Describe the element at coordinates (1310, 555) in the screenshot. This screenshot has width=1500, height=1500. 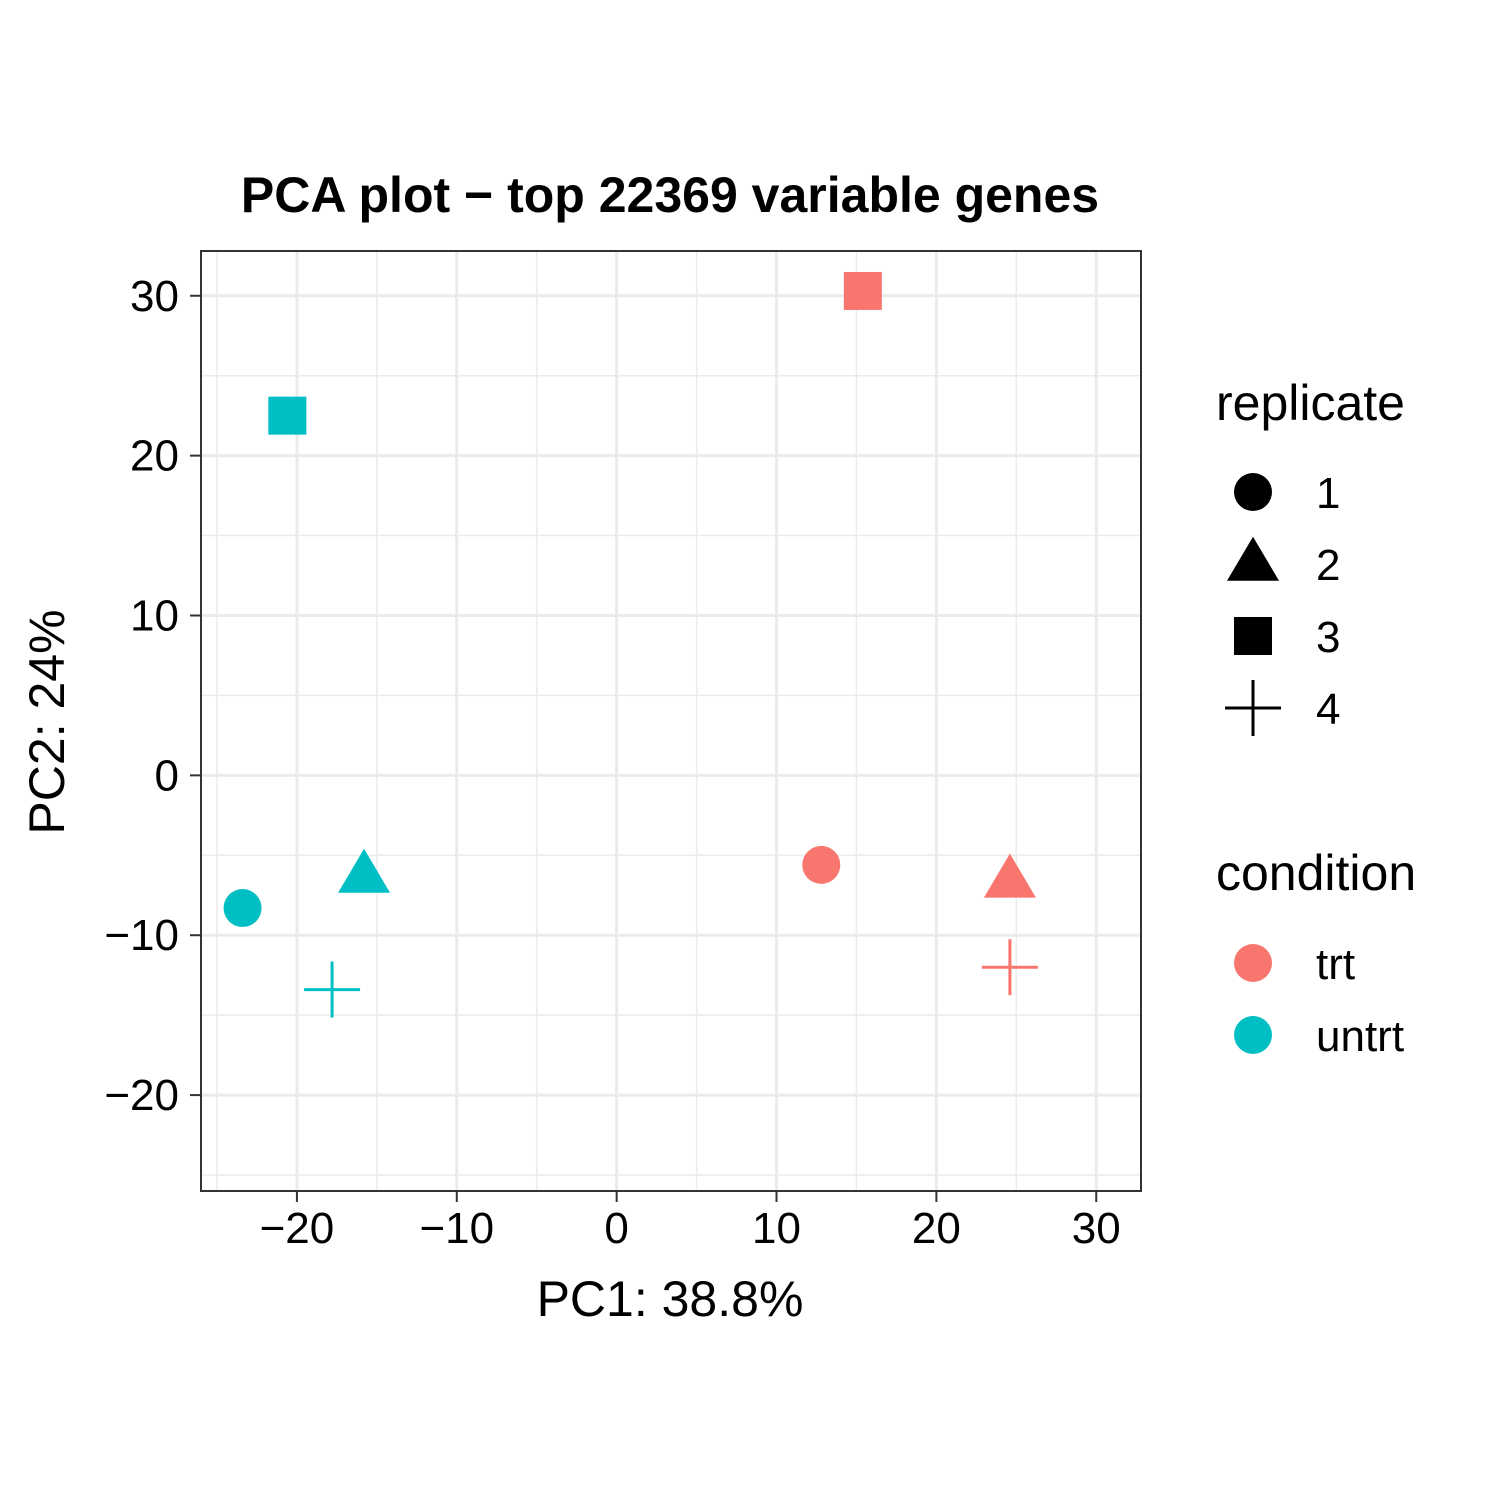
I see `legend-replicate: replicate 1 2 3 4` at that location.